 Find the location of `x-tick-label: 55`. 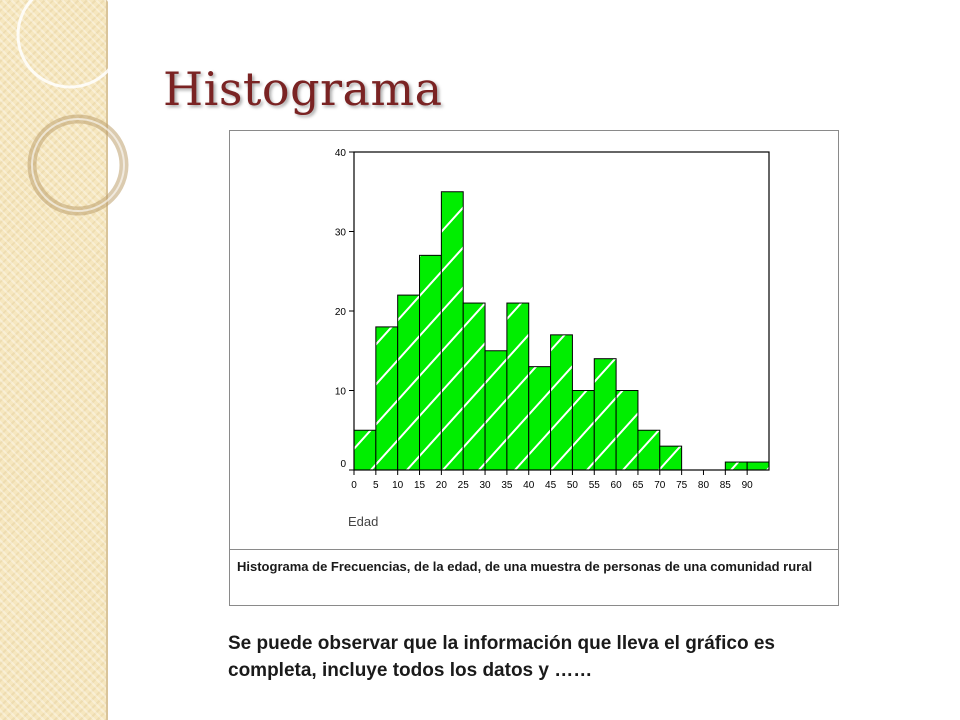

x-tick-label: 55 is located at coordinates (595, 485).